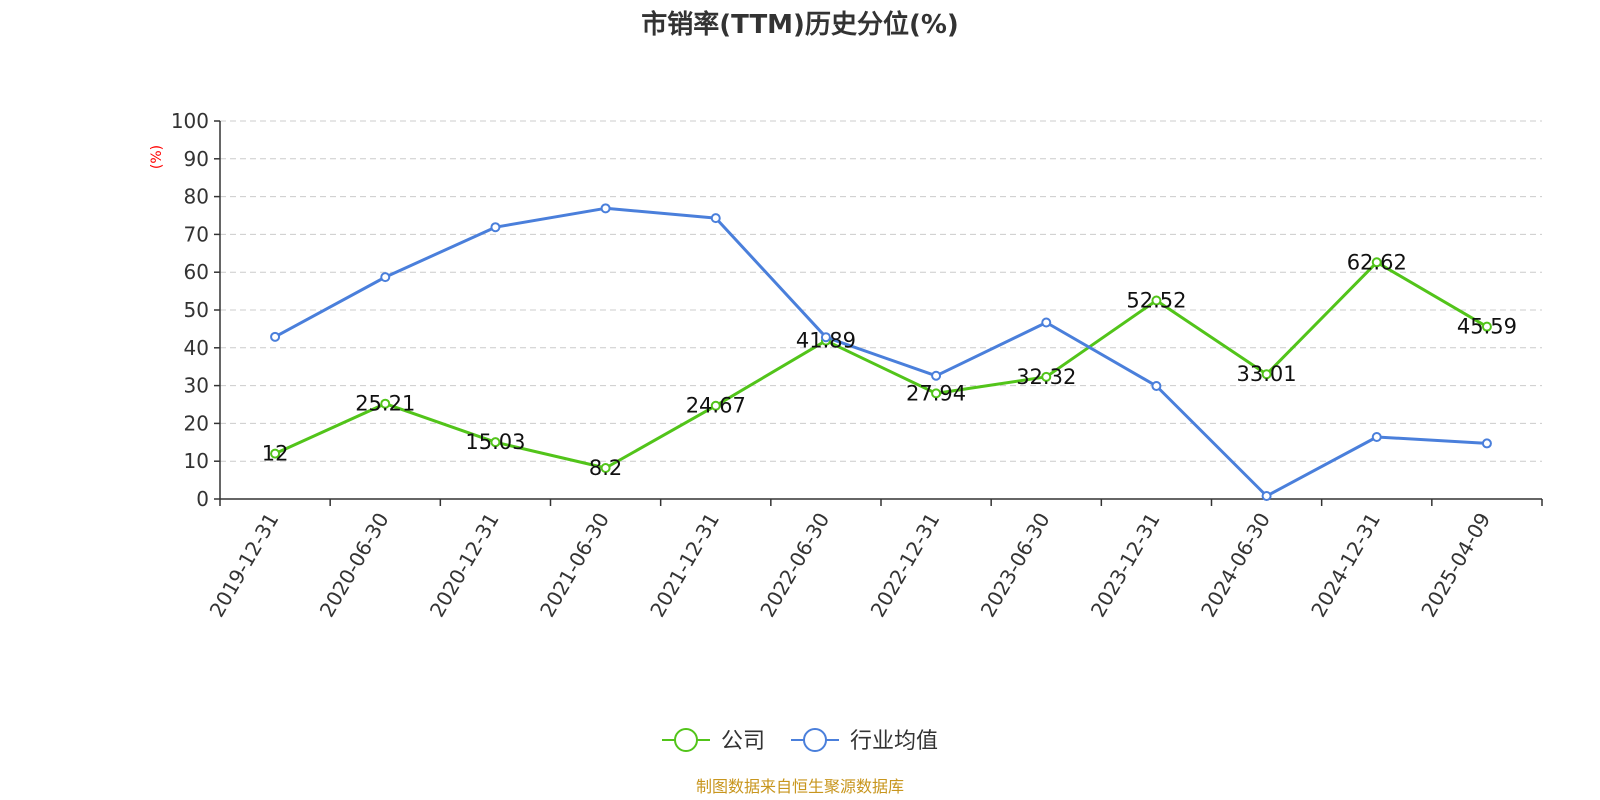  What do you see at coordinates (794, 565) in the screenshot?
I see `x-tick-label: 2022-06-30` at bounding box center [794, 565].